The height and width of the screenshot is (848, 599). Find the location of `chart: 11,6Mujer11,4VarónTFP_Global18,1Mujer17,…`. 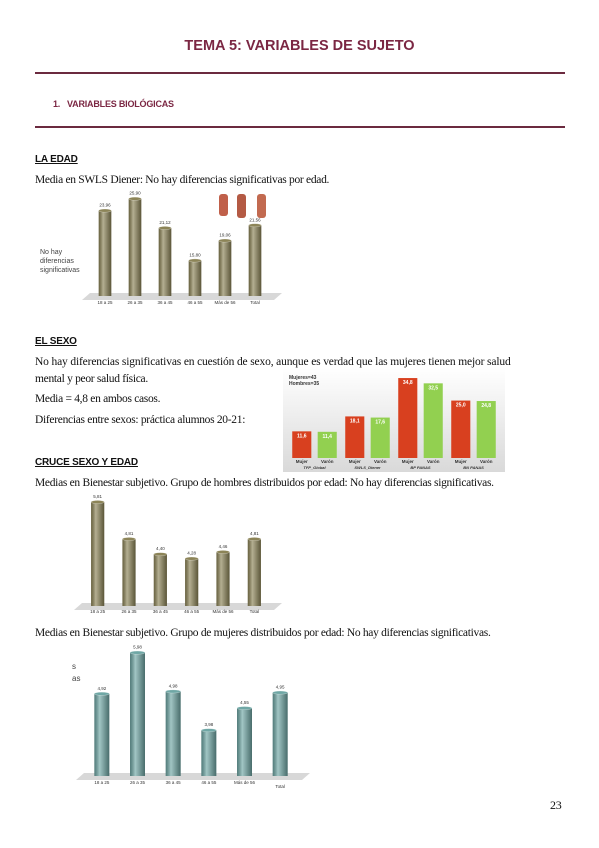

chart: 11,6Mujer11,4VarónTFP_Global18,1Mujer17,… is located at coordinates (394, 420).